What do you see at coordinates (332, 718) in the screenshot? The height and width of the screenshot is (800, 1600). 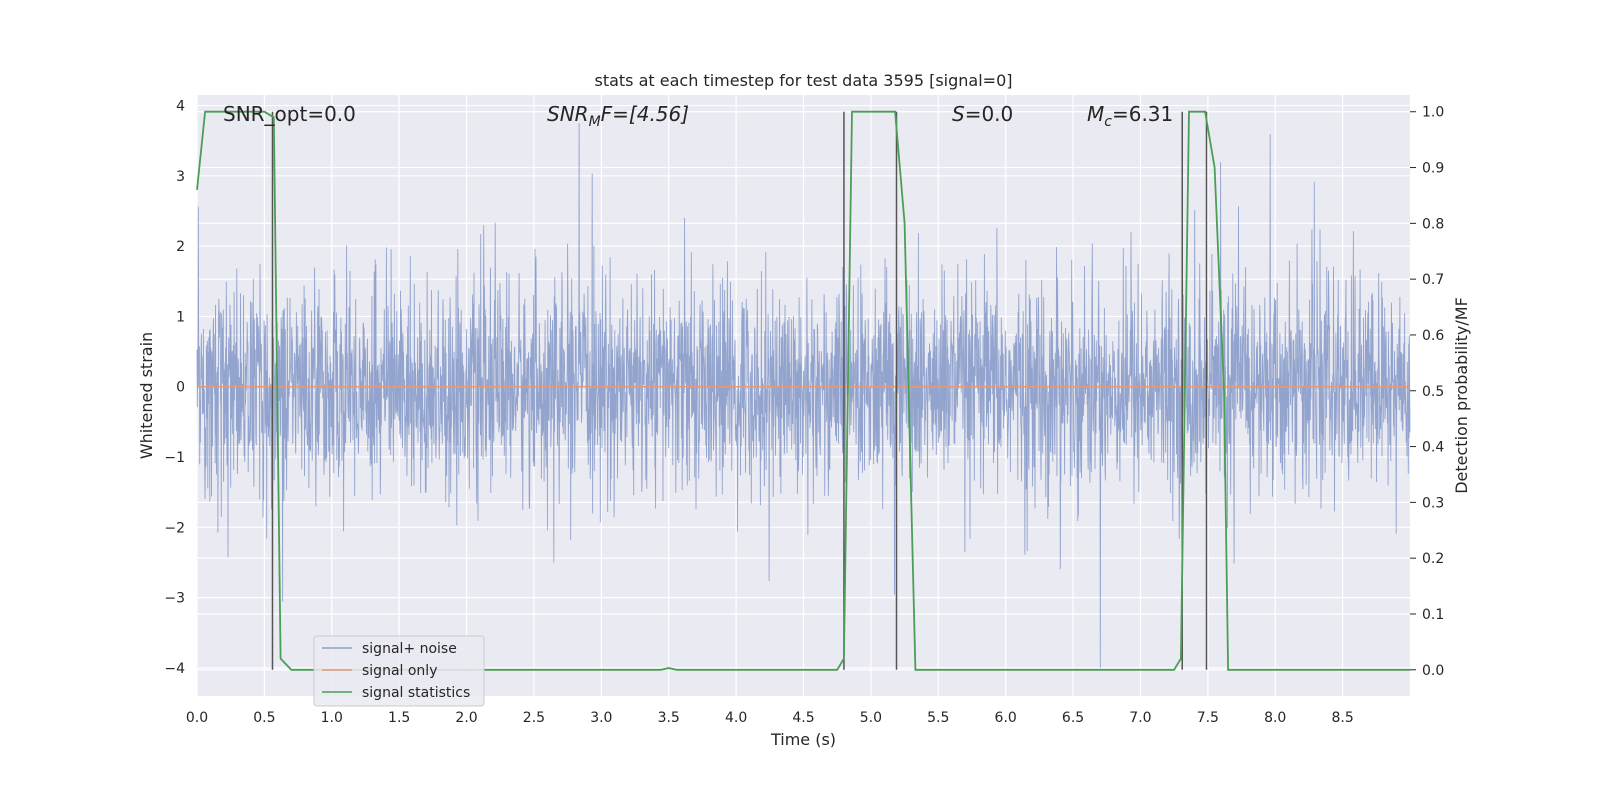 I see `x-tick-label: 1.0` at bounding box center [332, 718].